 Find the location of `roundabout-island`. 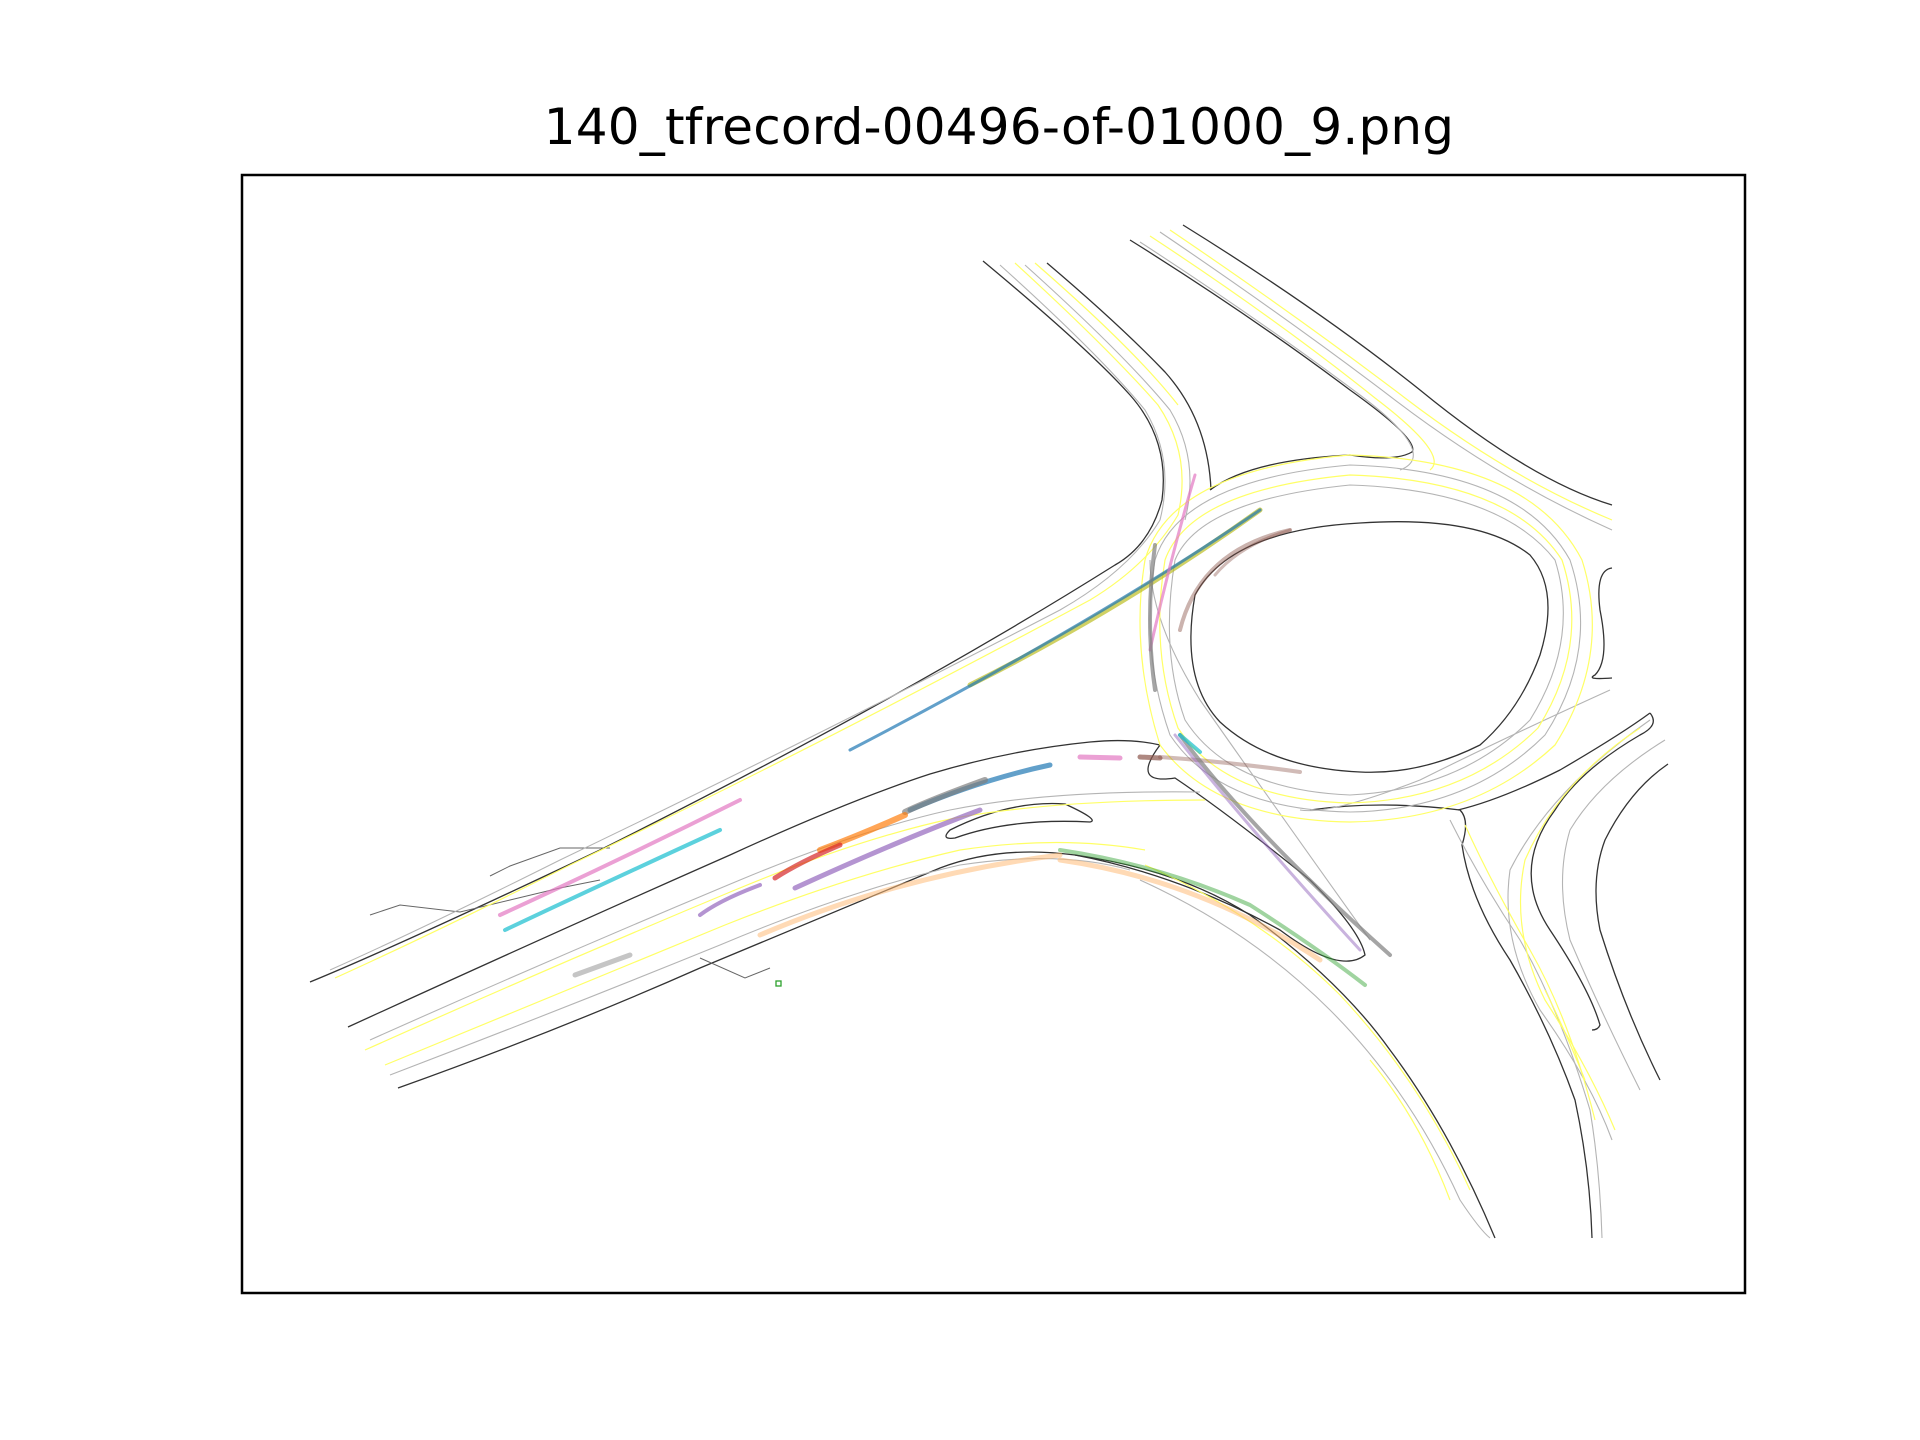

roundabout-island is located at coordinates (1369, 647).